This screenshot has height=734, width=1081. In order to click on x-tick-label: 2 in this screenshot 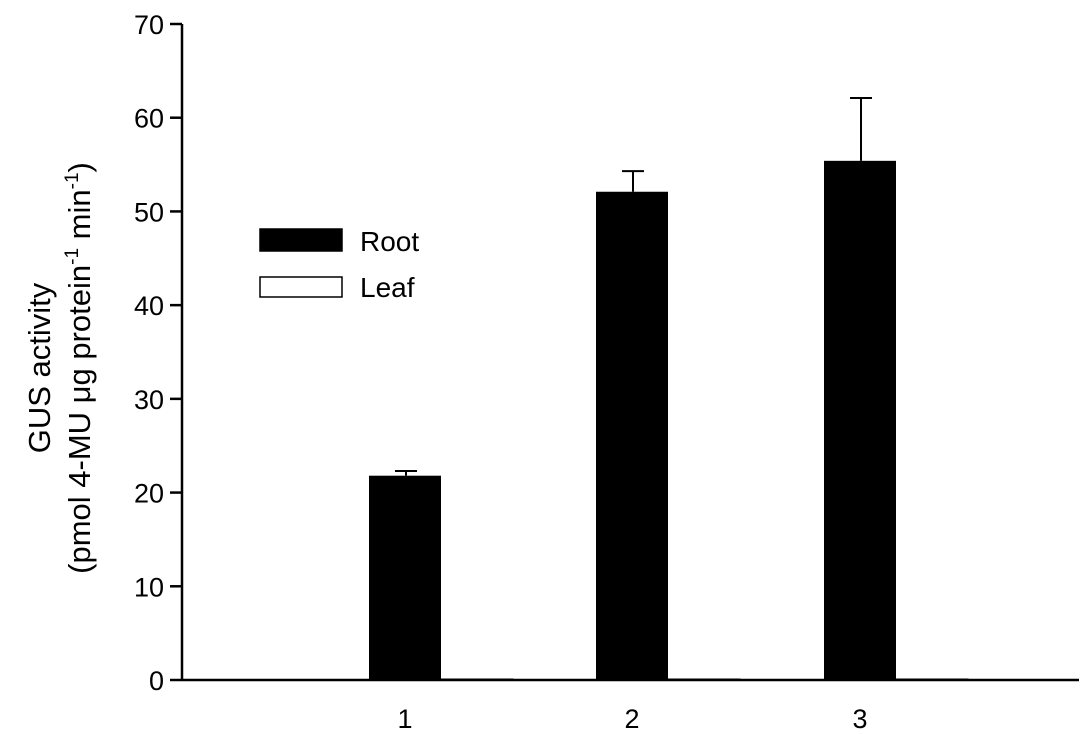, I will do `click(631, 719)`.